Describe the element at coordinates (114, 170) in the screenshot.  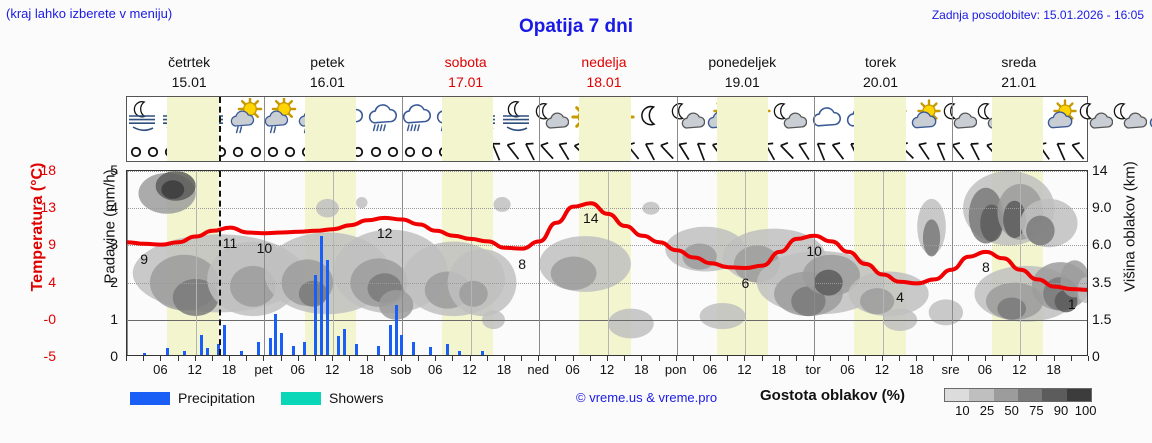
I see `precipitation-tick-0: 5` at that location.